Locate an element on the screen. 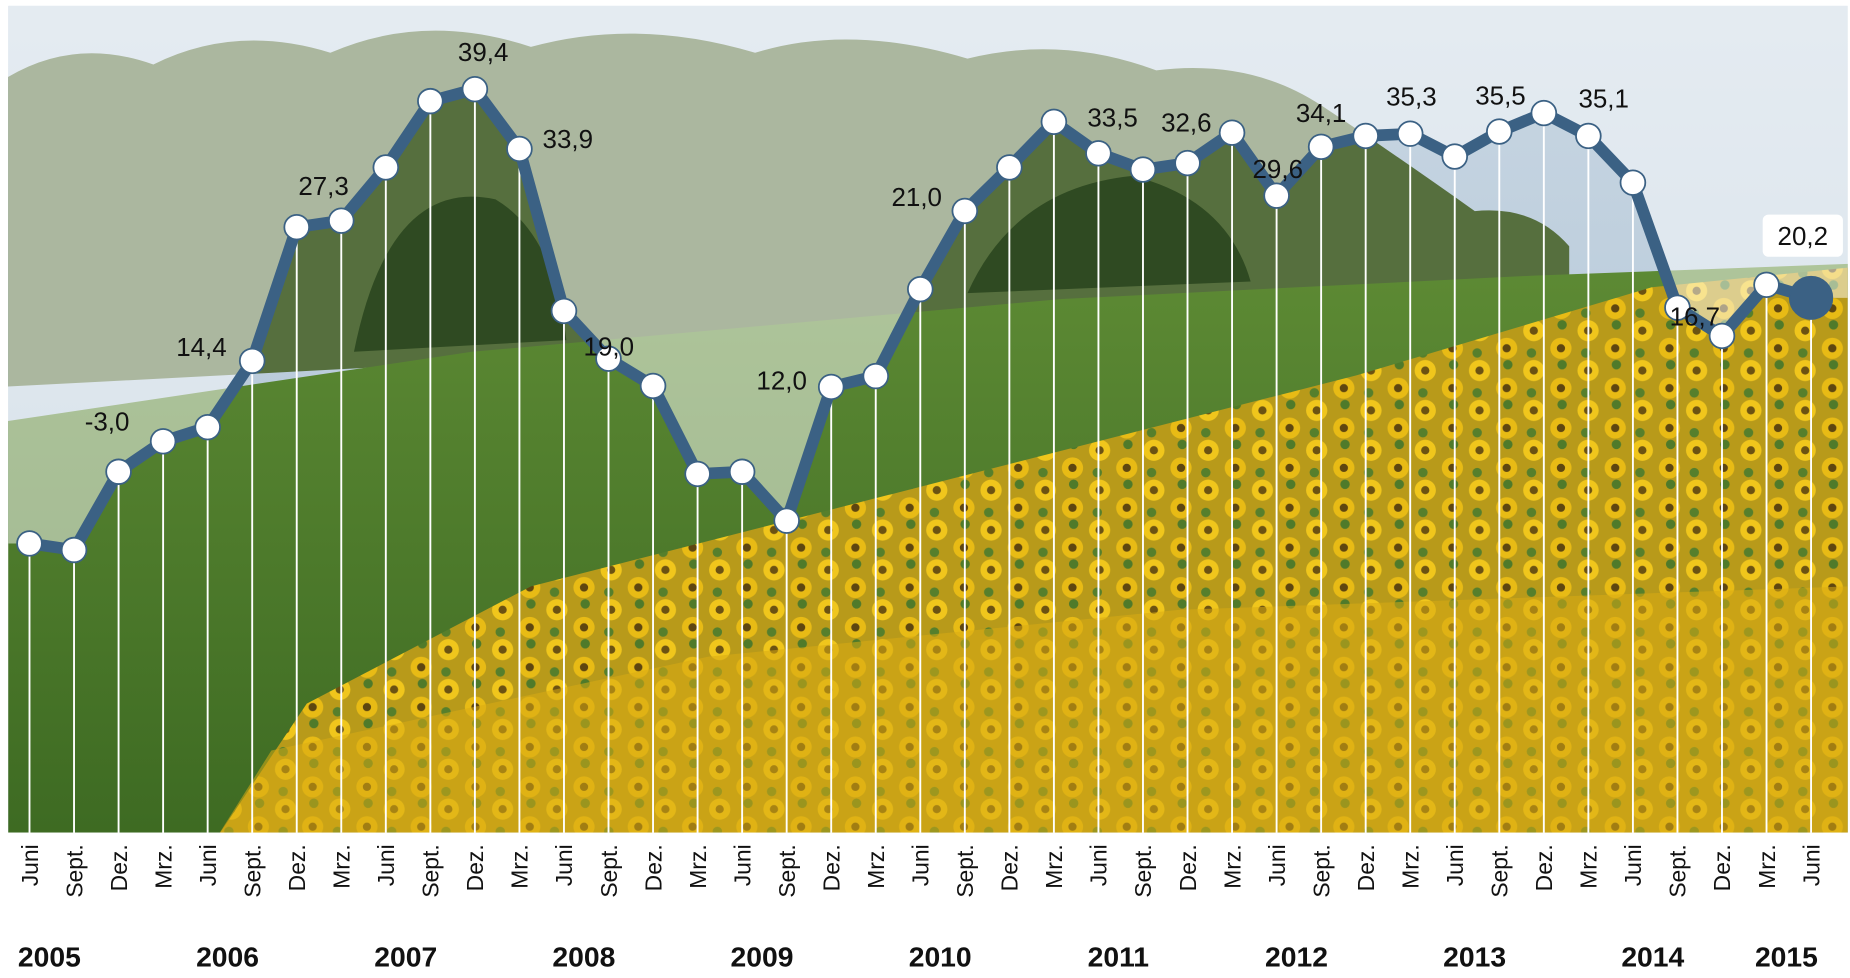 The width and height of the screenshot is (1850, 978). data-label: 21,0 is located at coordinates (916, 198).